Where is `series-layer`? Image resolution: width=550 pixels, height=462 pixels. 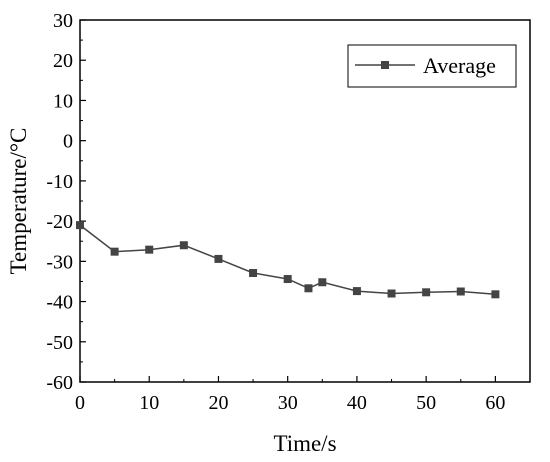 series-layer is located at coordinates (288, 260).